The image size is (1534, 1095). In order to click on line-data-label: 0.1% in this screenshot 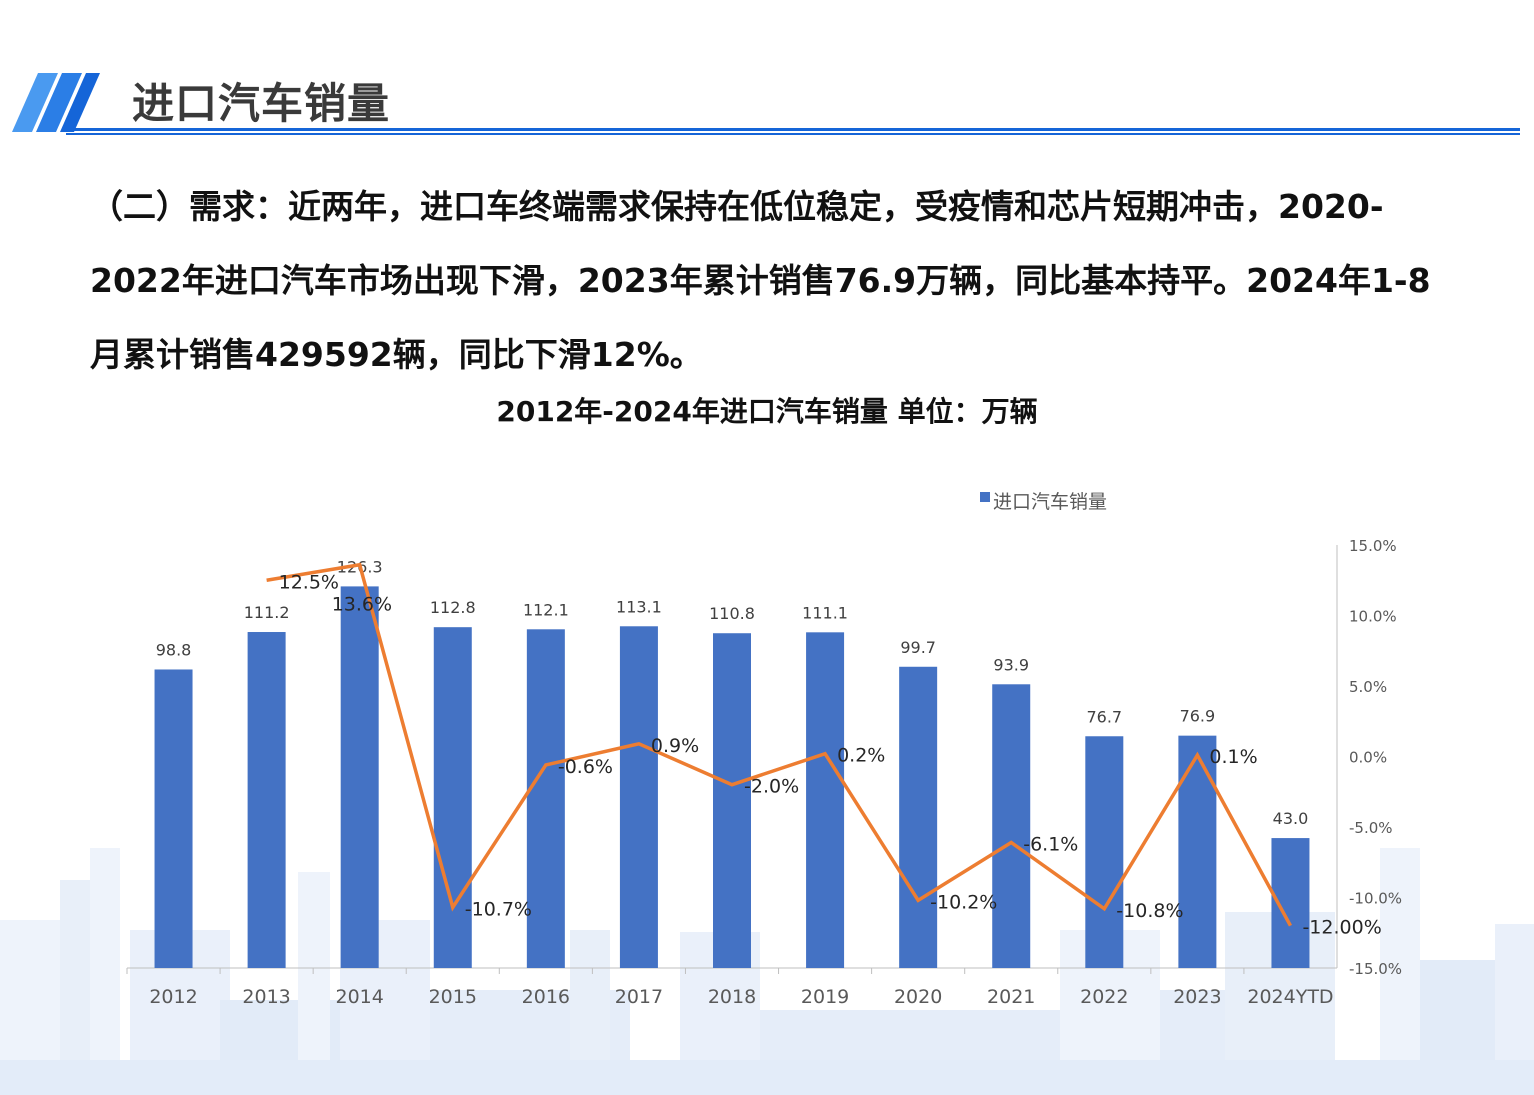, I will do `click(1233, 757)`.